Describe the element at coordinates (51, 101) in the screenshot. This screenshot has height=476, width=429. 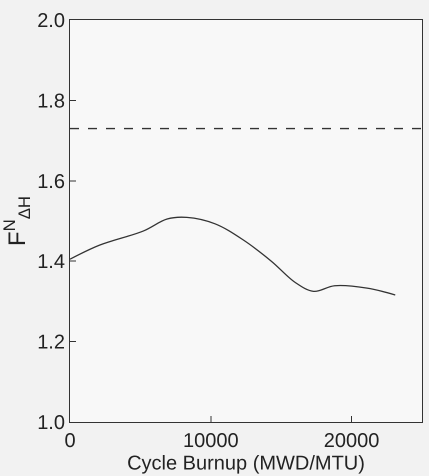
I see `y-tick-label: 1.8` at that location.